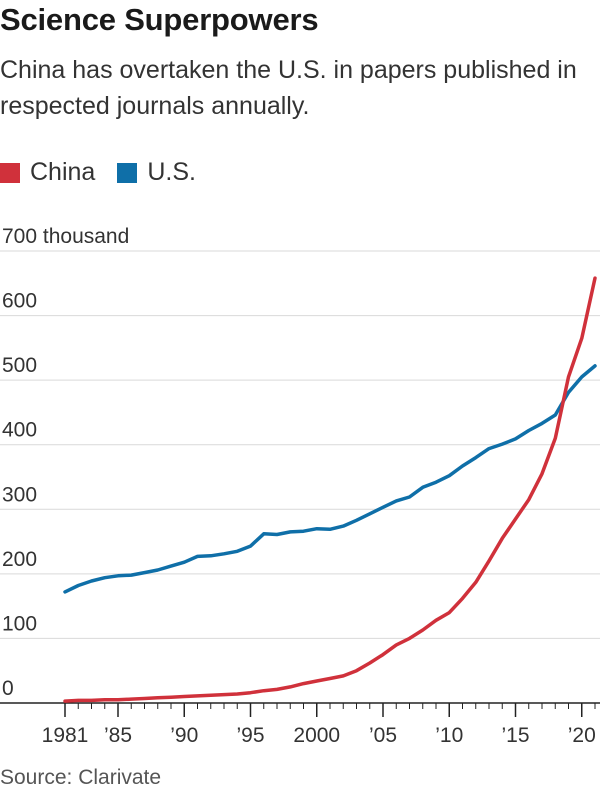  Describe the element at coordinates (65, 735) in the screenshot. I see `x-tick-label-1981: 1981` at that location.